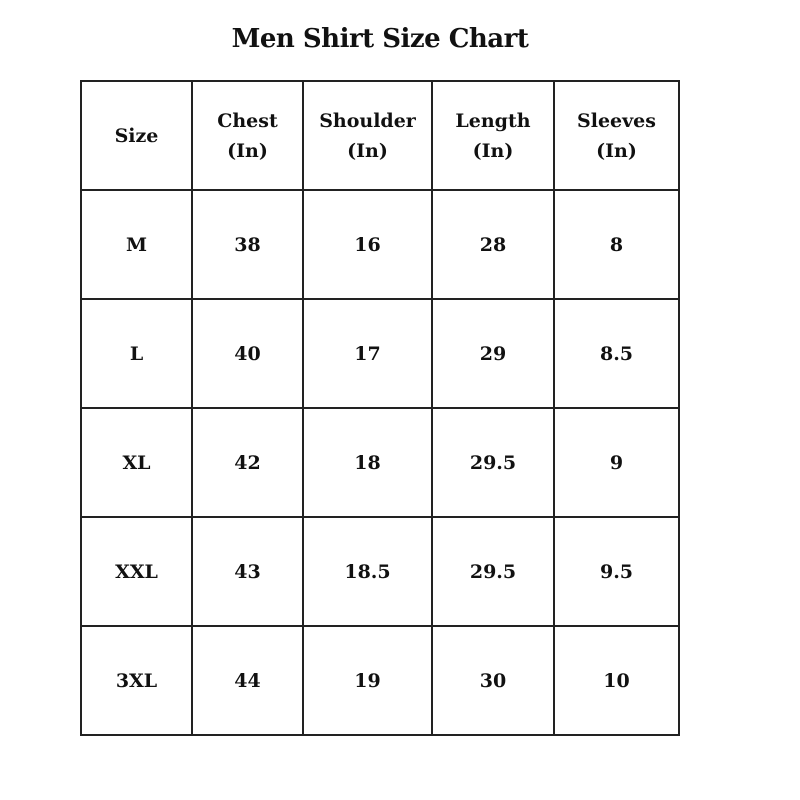 The height and width of the screenshot is (800, 800). I want to click on cell-shoulder: 16, so click(367, 244).